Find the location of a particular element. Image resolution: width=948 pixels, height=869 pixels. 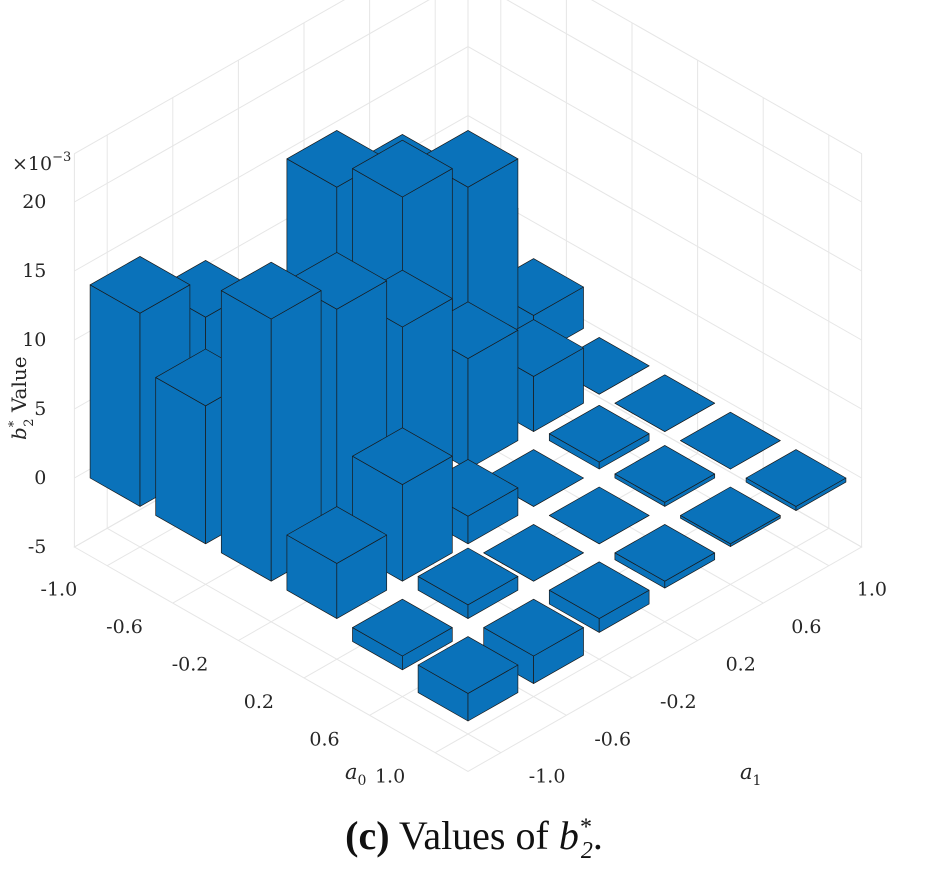

a1-tick-label: -0.6 is located at coordinates (612, 739).